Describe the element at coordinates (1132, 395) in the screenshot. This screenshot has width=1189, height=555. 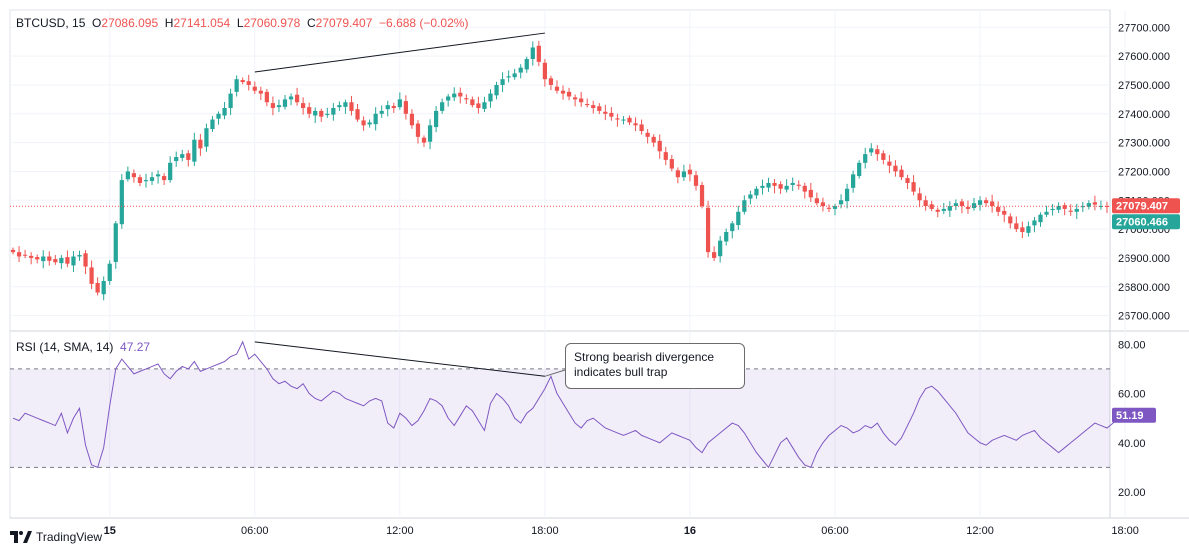
I see `rsi-tick-label: 60.00` at that location.